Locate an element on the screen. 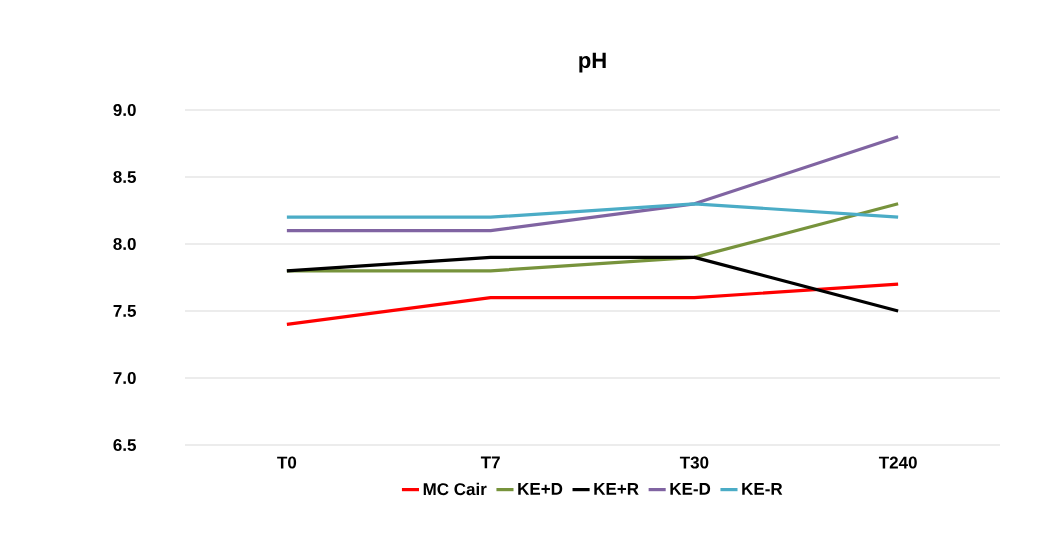 The height and width of the screenshot is (533, 1044). legend-label: KE+D is located at coordinates (540, 489).